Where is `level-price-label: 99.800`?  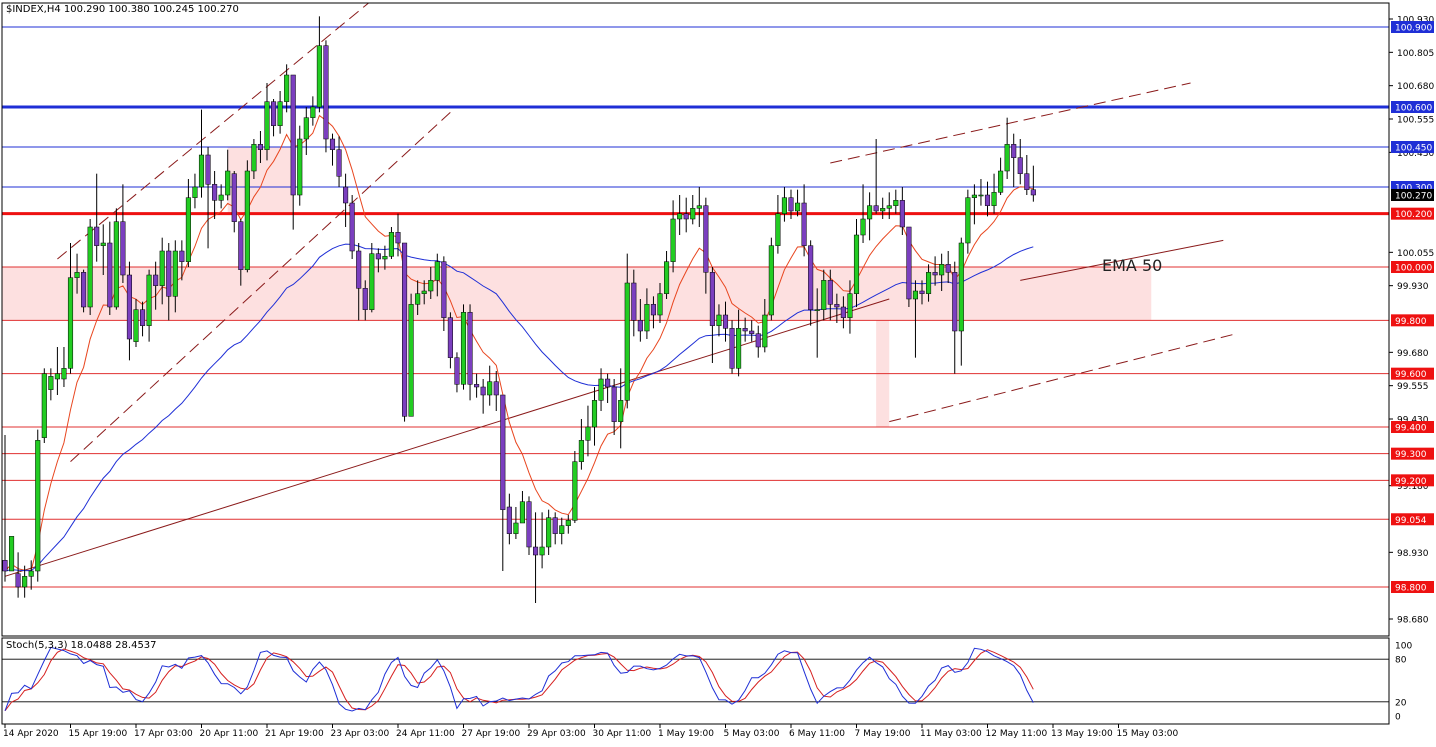
level-price-label: 99.800 is located at coordinates (1411, 322).